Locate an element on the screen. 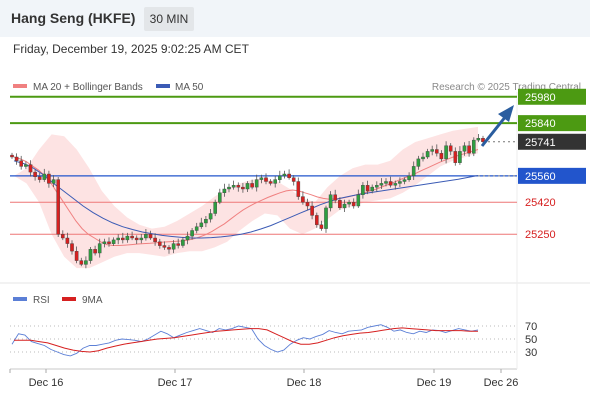 The height and width of the screenshot is (400, 590). rsi-ma-legend-swatch is located at coordinates (69, 299).